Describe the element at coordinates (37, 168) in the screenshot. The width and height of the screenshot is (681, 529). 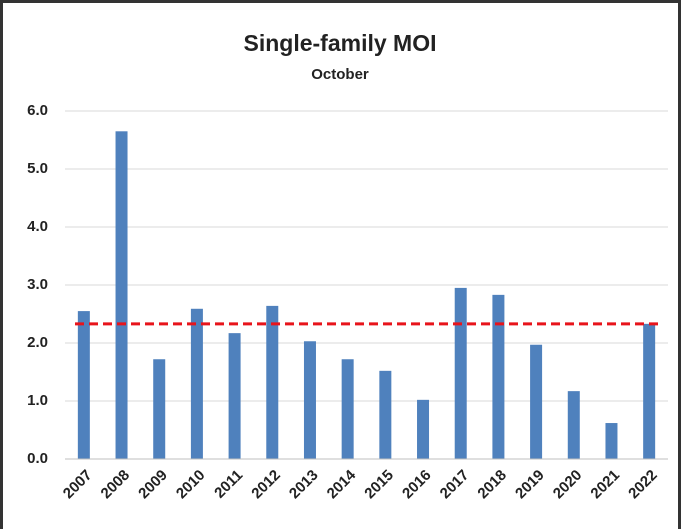
I see `y-tick-label: 5.0` at that location.